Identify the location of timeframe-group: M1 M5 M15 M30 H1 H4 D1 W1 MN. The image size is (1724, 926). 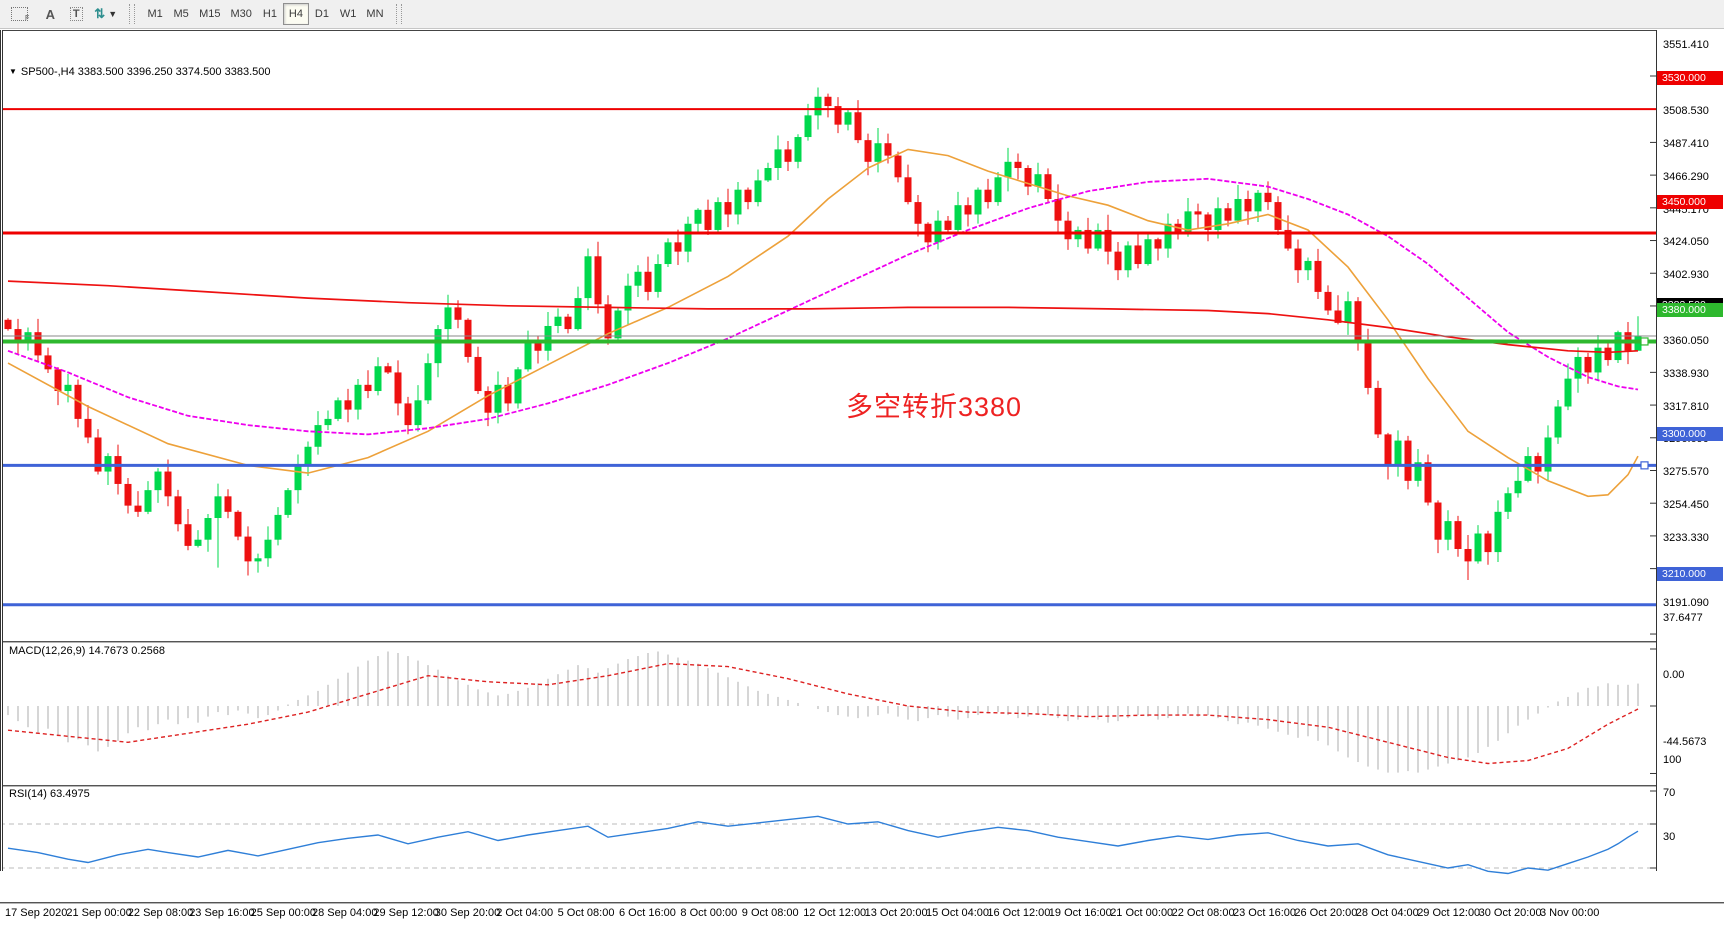
(265, 14).